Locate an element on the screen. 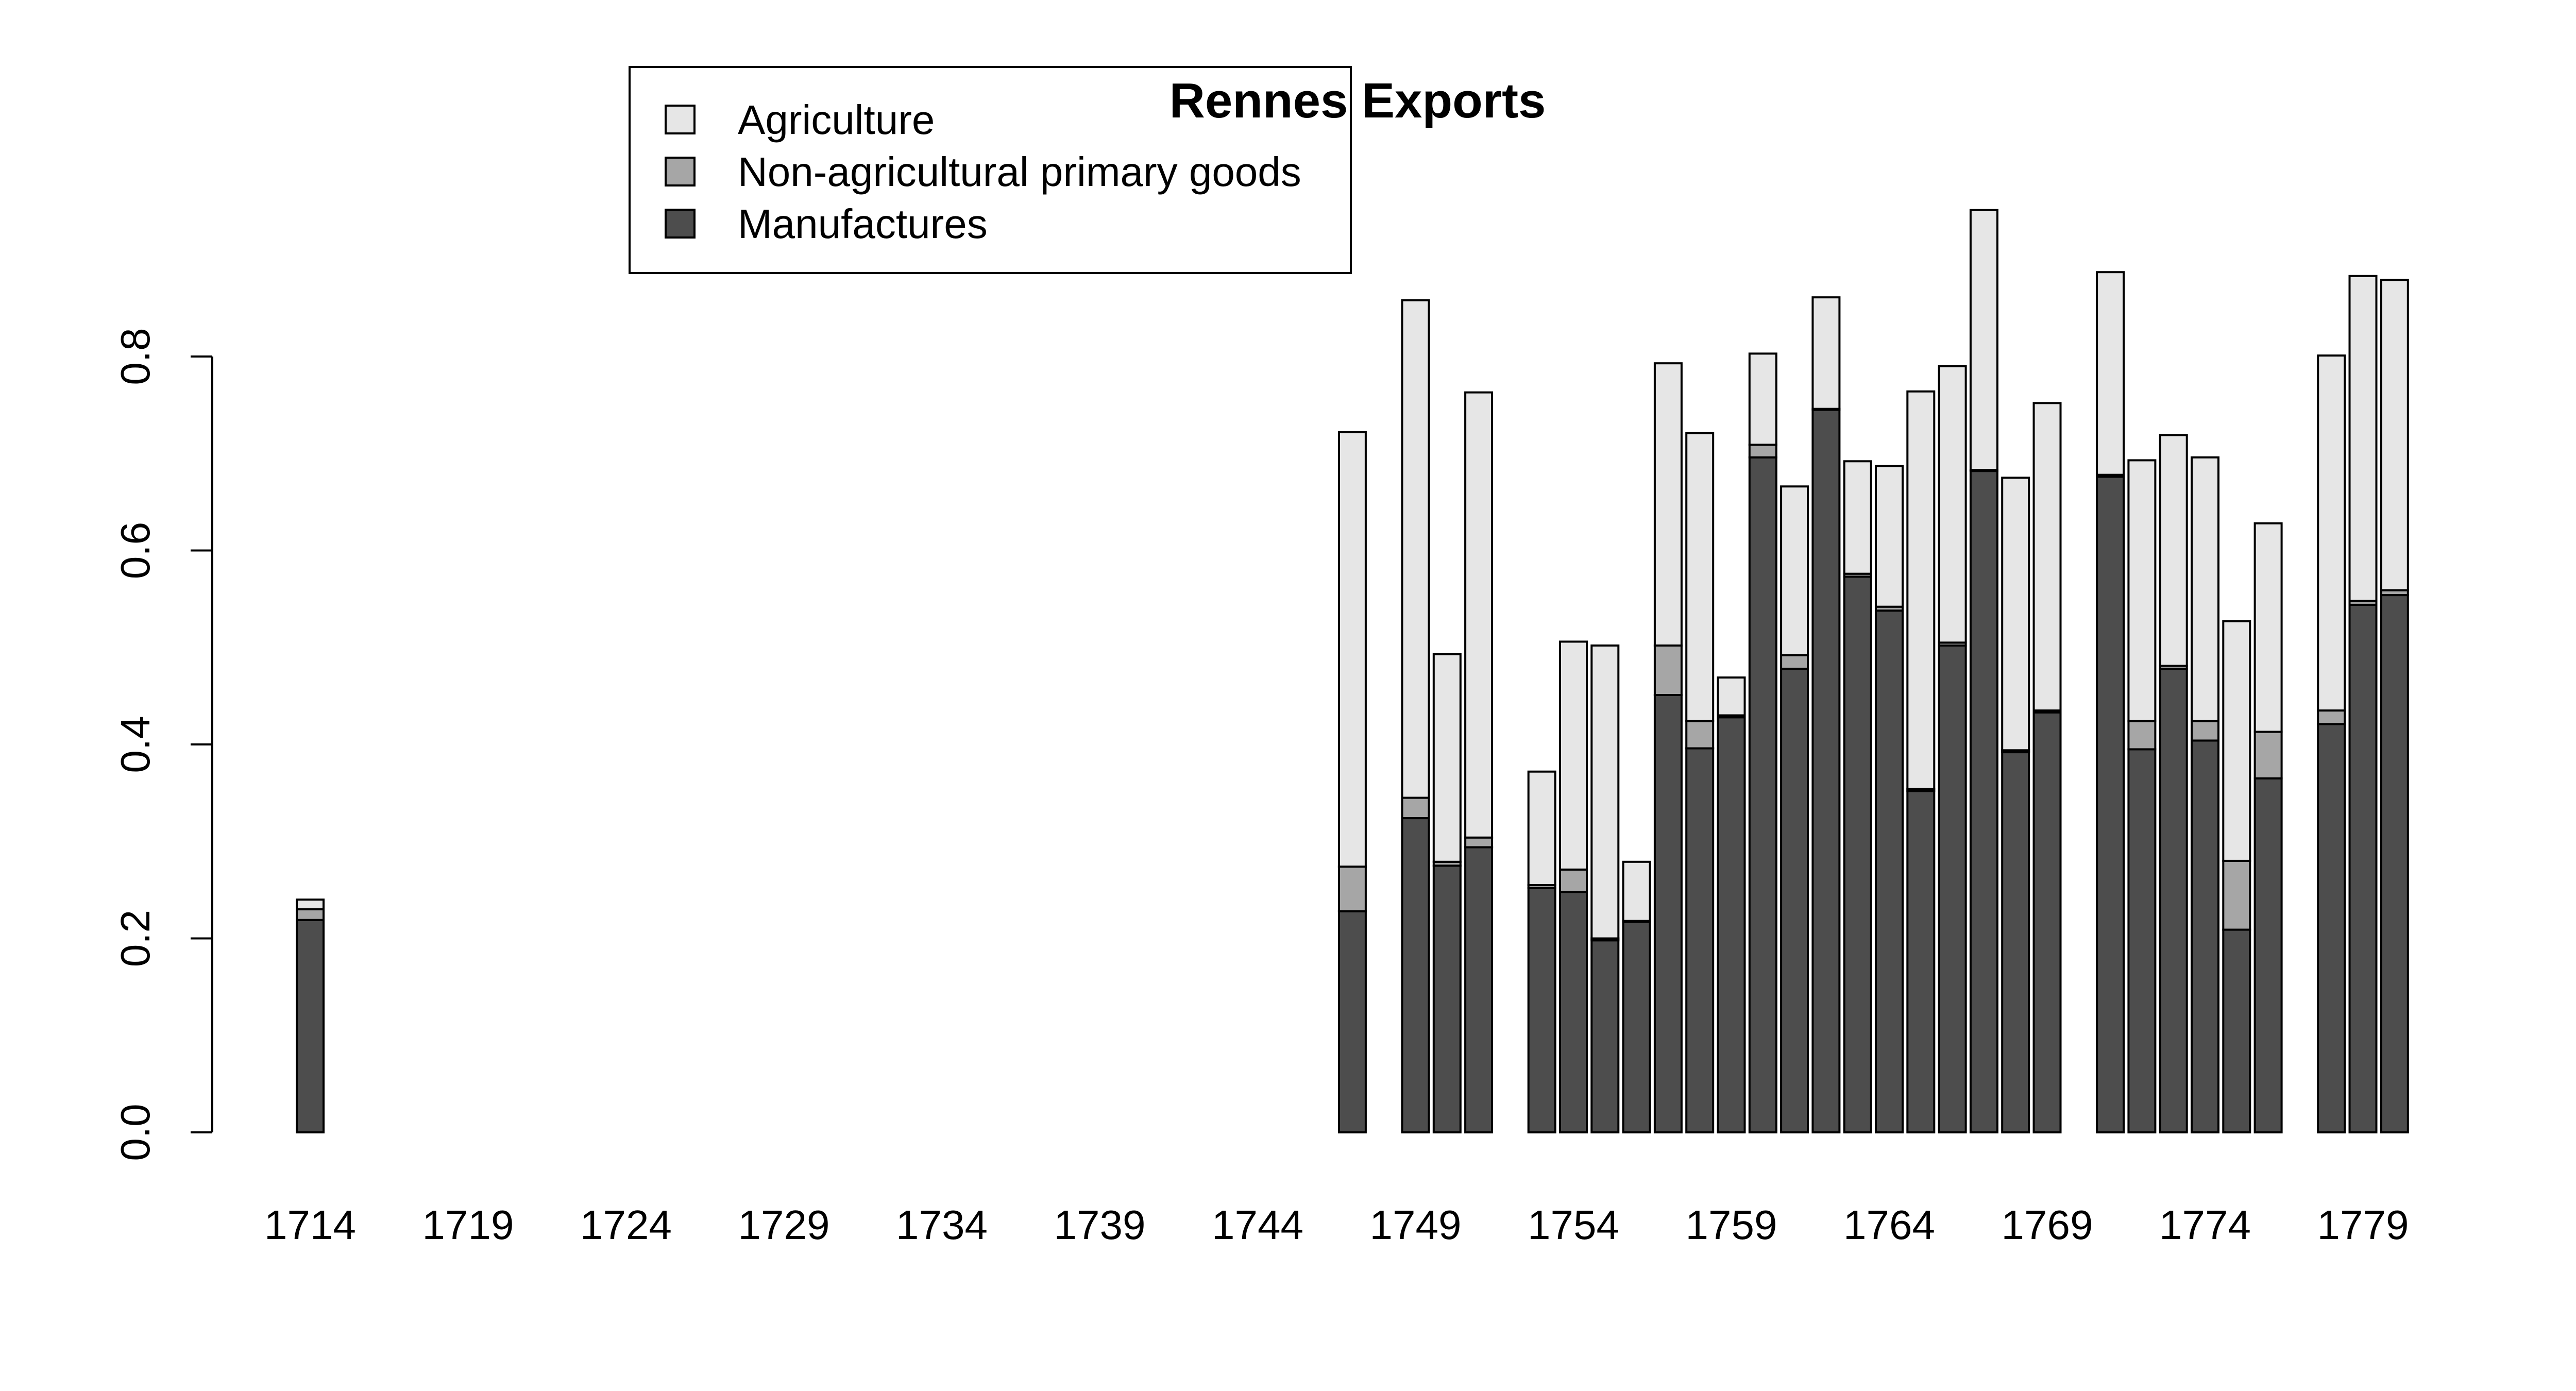 The height and width of the screenshot is (1391, 2576). x-tick-label: 1759 is located at coordinates (1731, 1225).